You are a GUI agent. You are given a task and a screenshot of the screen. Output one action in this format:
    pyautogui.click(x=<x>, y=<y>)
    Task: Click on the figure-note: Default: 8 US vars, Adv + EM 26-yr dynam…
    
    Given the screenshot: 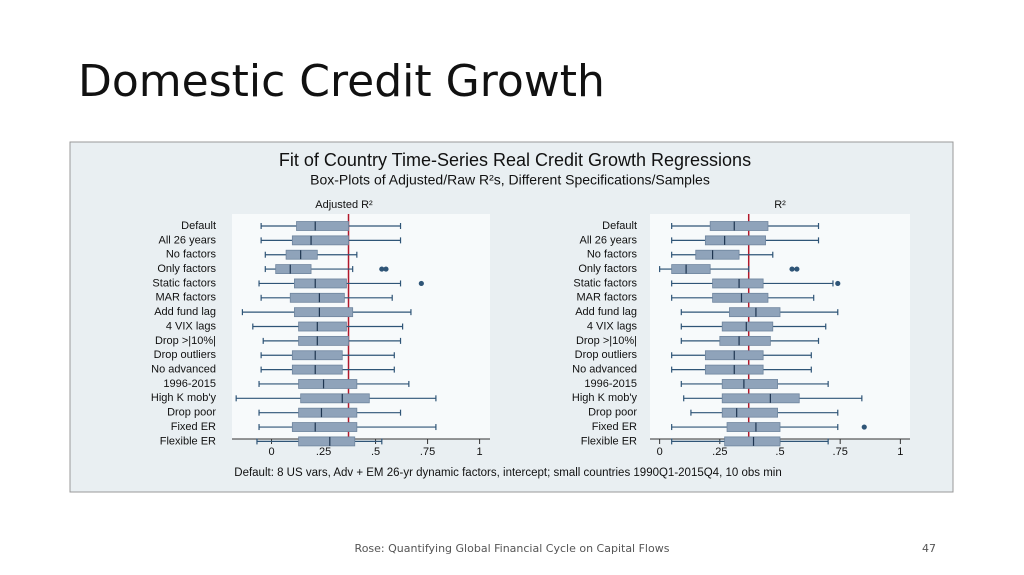 What is the action you would take?
    pyautogui.click(x=507, y=473)
    